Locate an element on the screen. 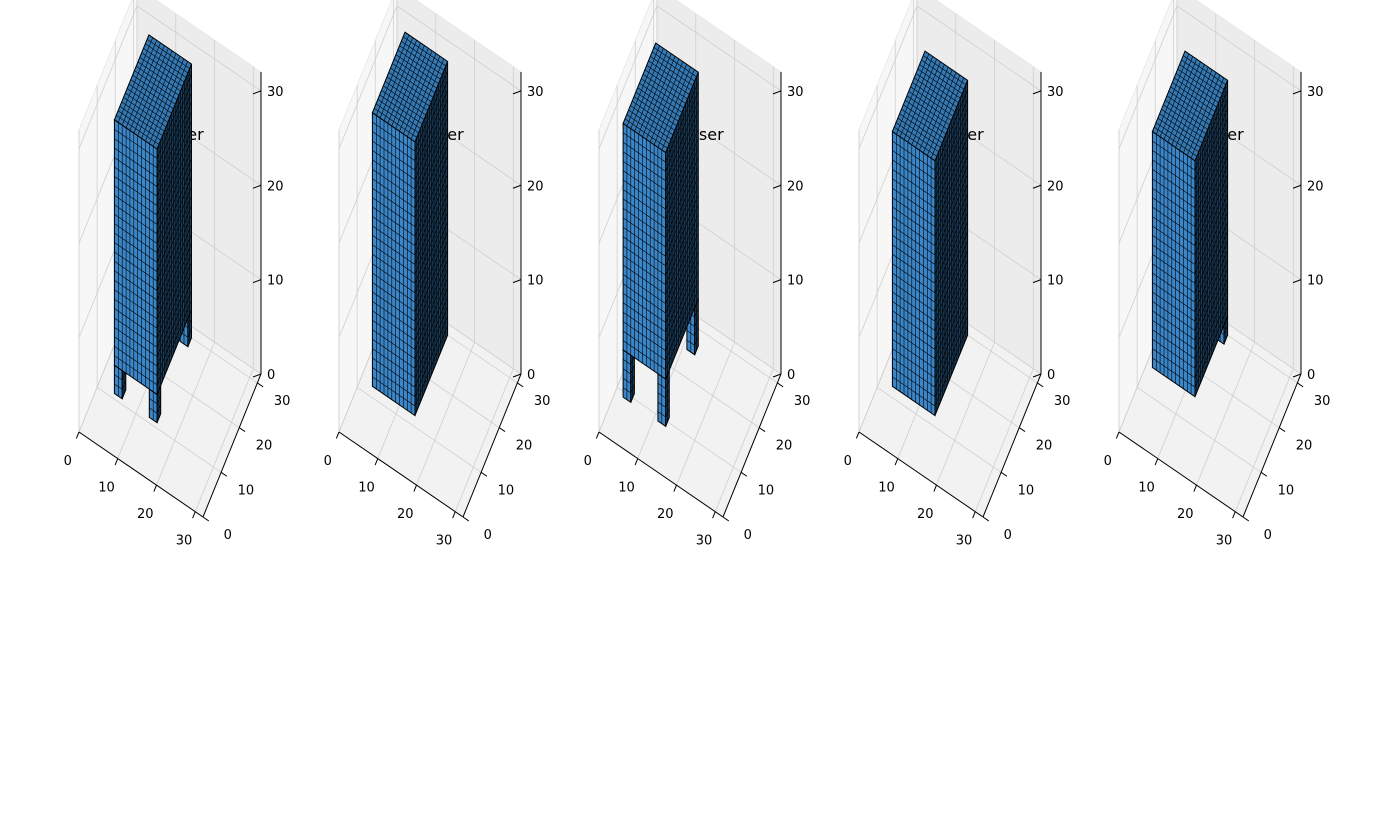 Image resolution: width=1373 pixels, height=819 pixels. z-tick-label: 20 is located at coordinates (1055, 186).